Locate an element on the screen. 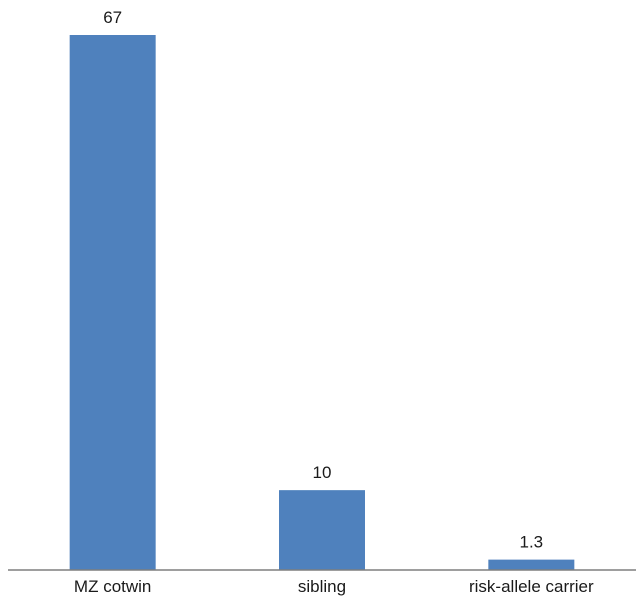 Image resolution: width=636 pixels, height=599 pixels. data-label-2: 1.3 is located at coordinates (532, 542).